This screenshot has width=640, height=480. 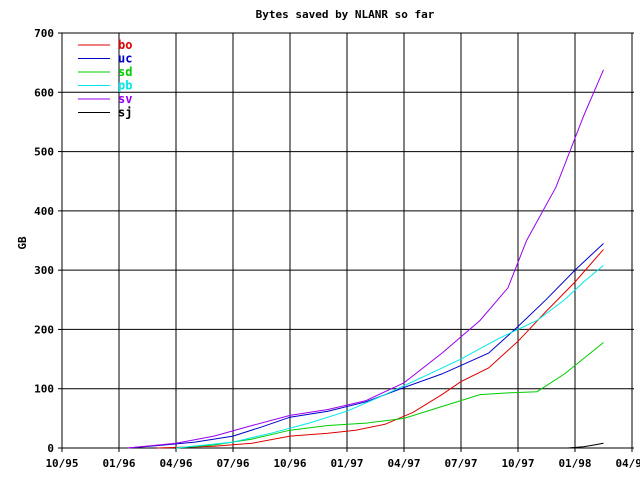 What do you see at coordinates (574, 463) in the screenshot?
I see `x-tick-label: 01/98` at bounding box center [574, 463].